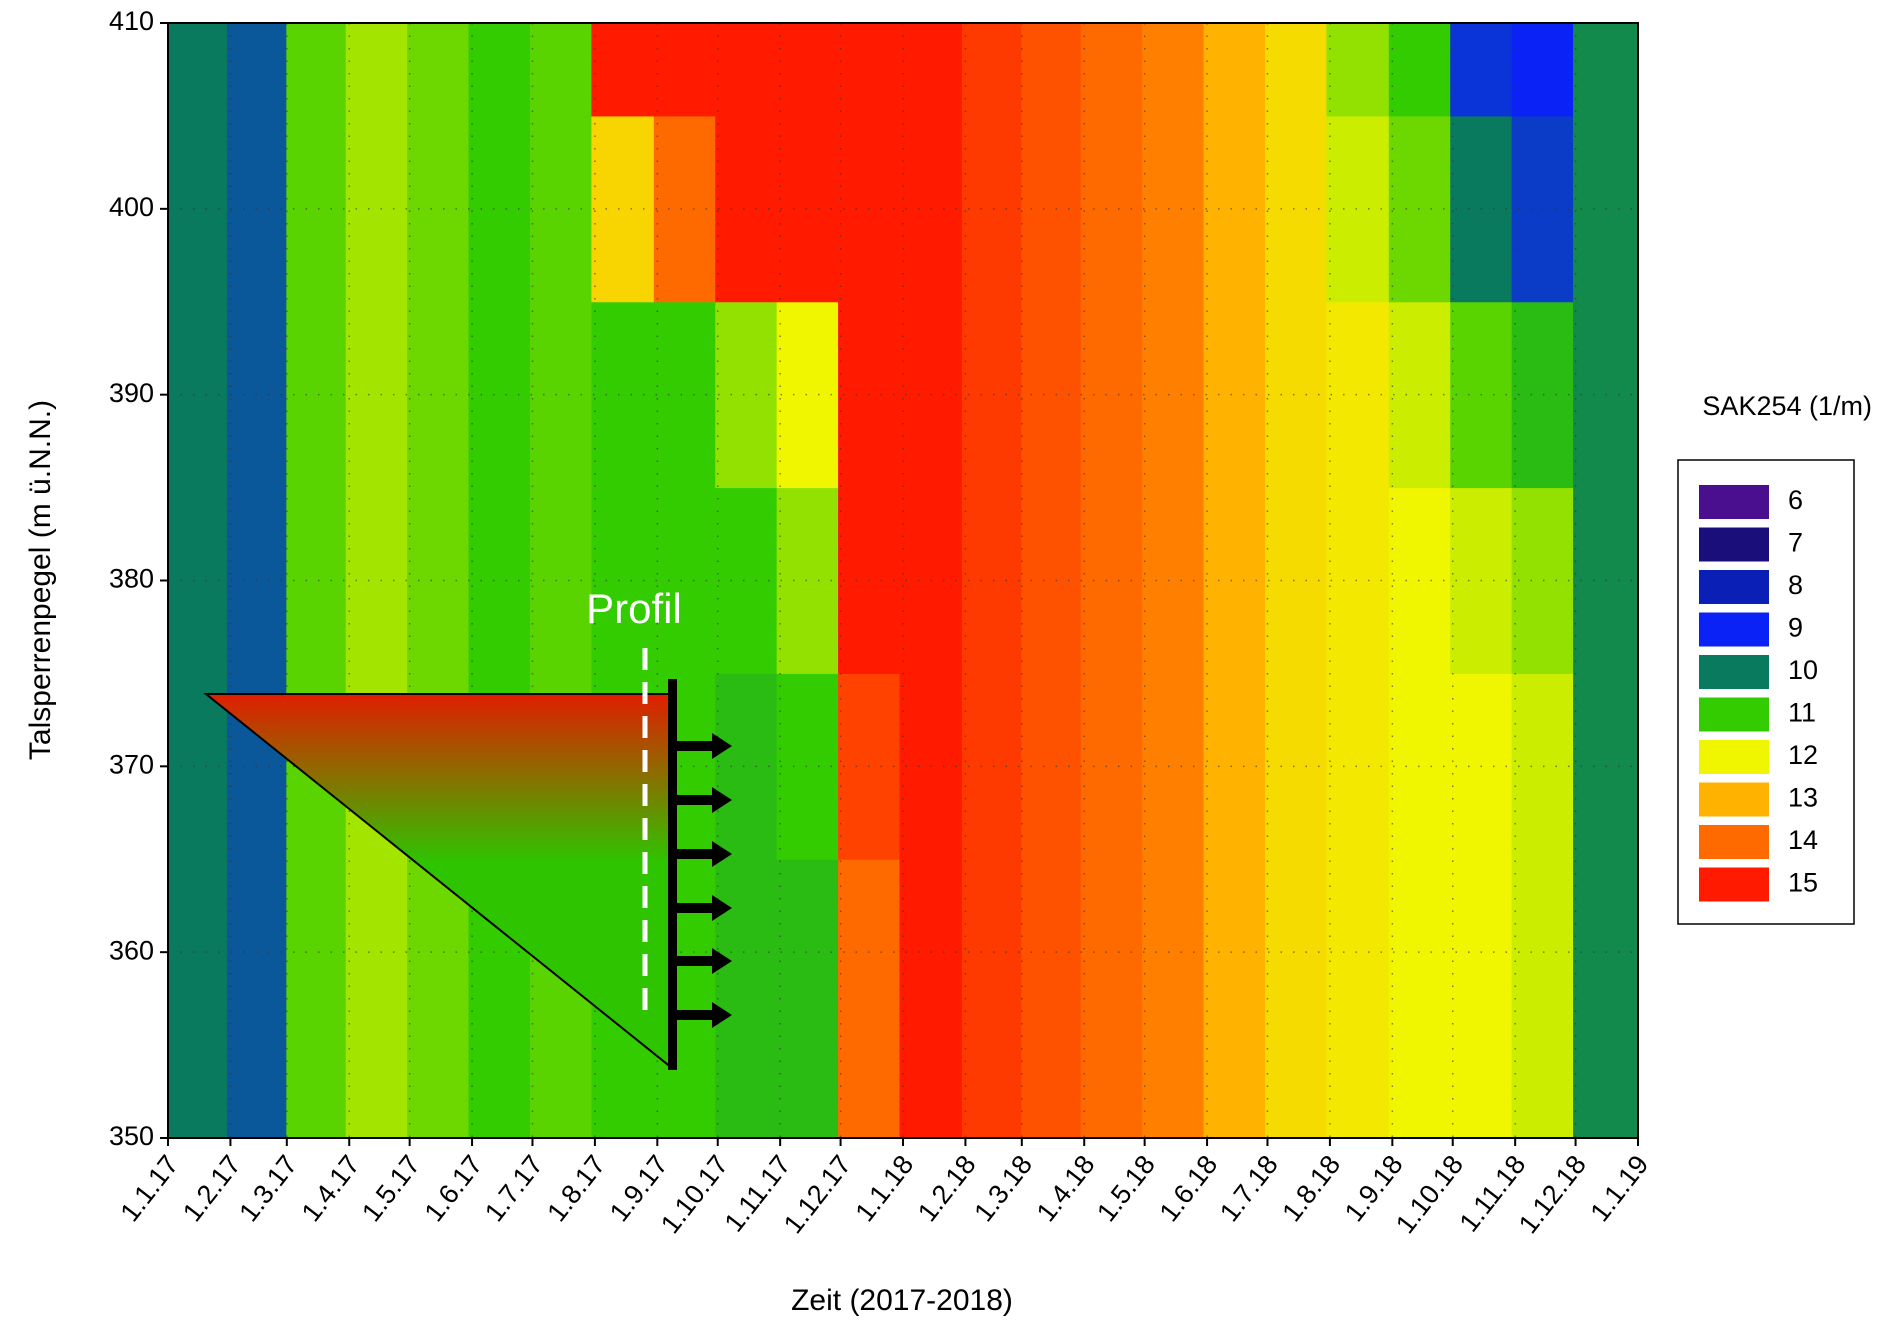  Describe the element at coordinates (672, 874) in the screenshot. I see `dam-wall` at that location.